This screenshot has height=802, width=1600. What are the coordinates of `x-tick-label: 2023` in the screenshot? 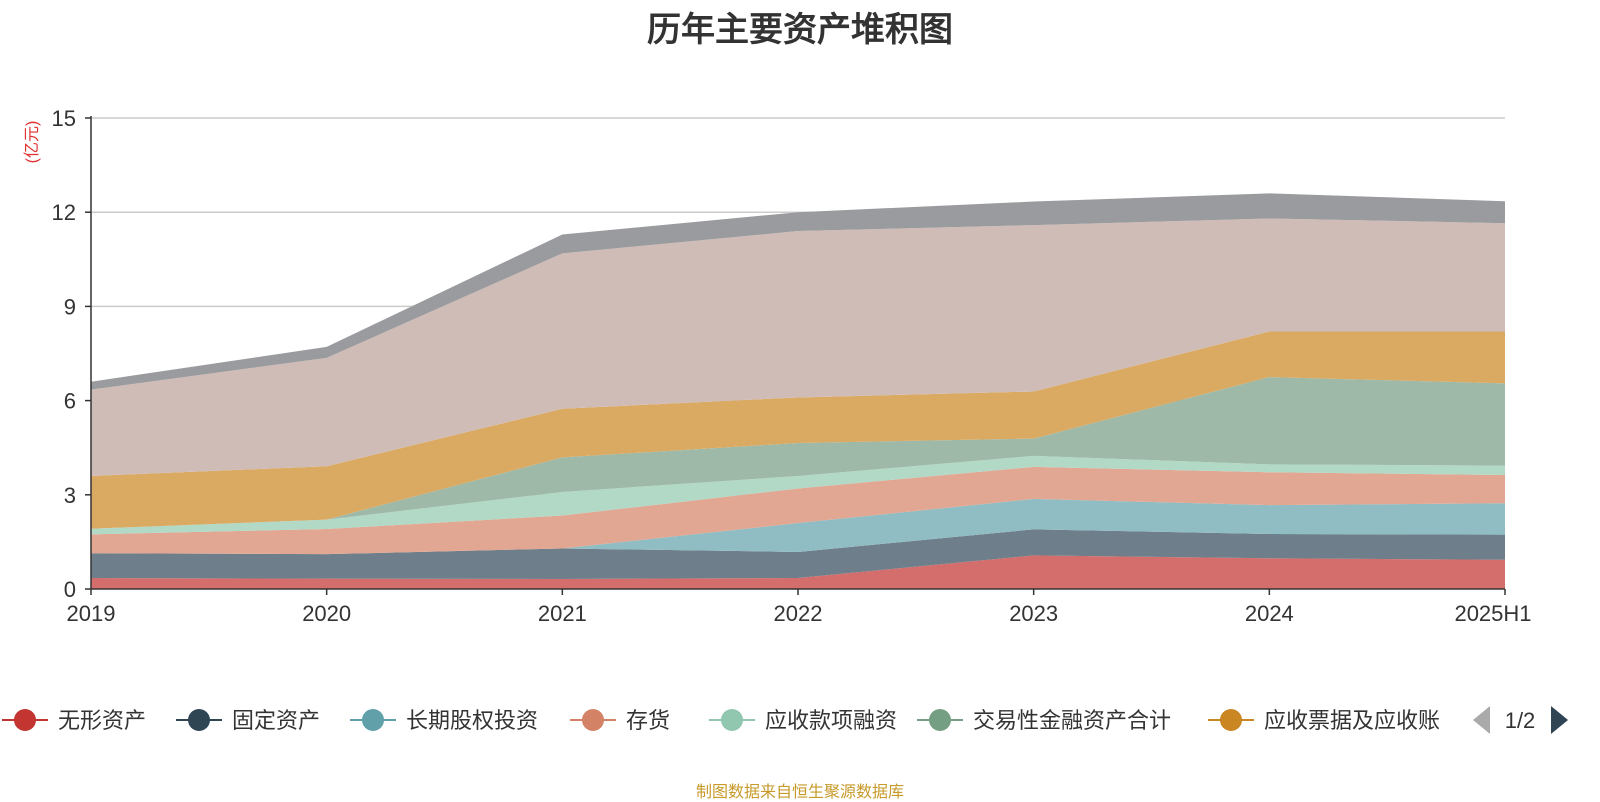 It's located at (1033, 613).